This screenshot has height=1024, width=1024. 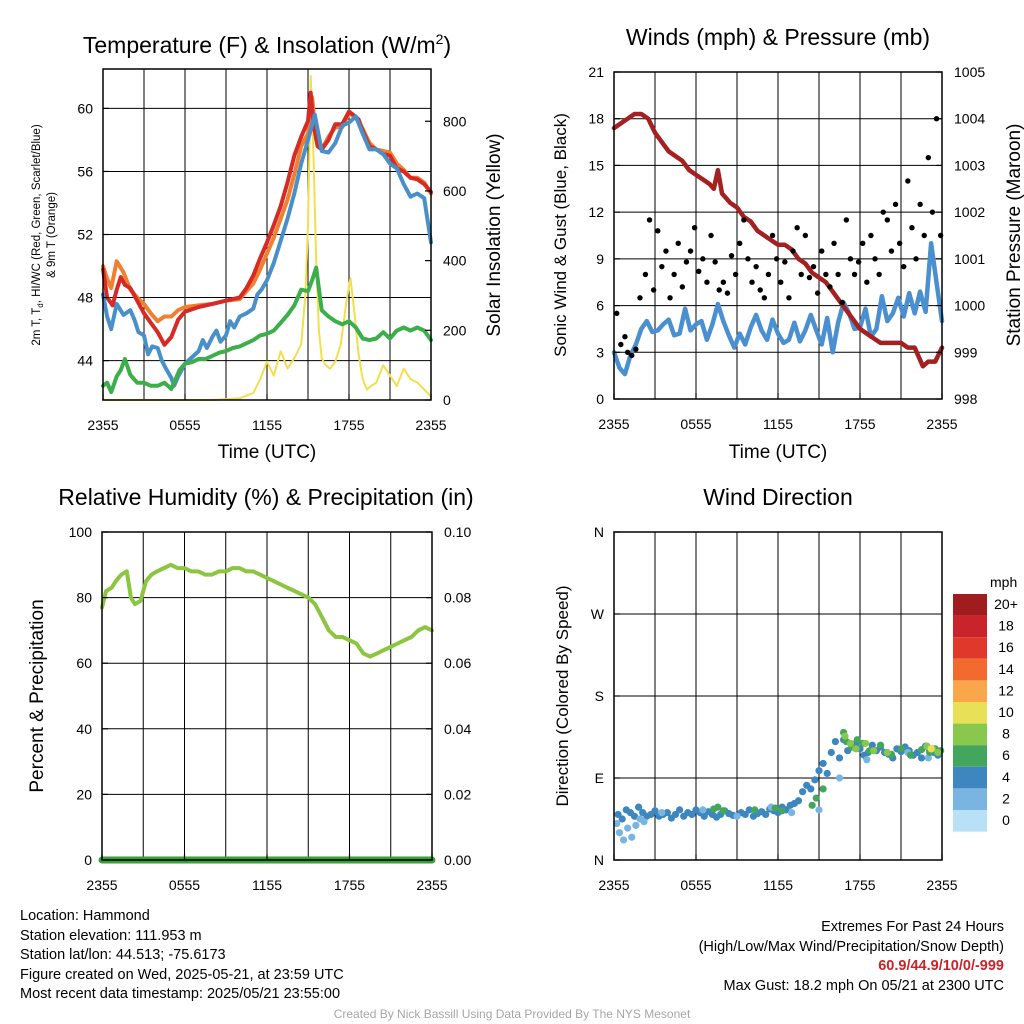 I want to click on y-tick-label: 48, so click(x=85, y=298).